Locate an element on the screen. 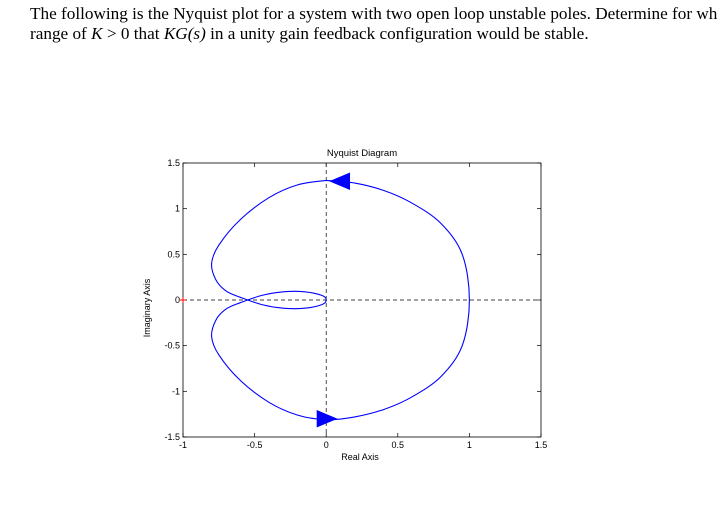 This screenshot has width=718, height=515. y-tick-label: 1.5 is located at coordinates (173, 163).